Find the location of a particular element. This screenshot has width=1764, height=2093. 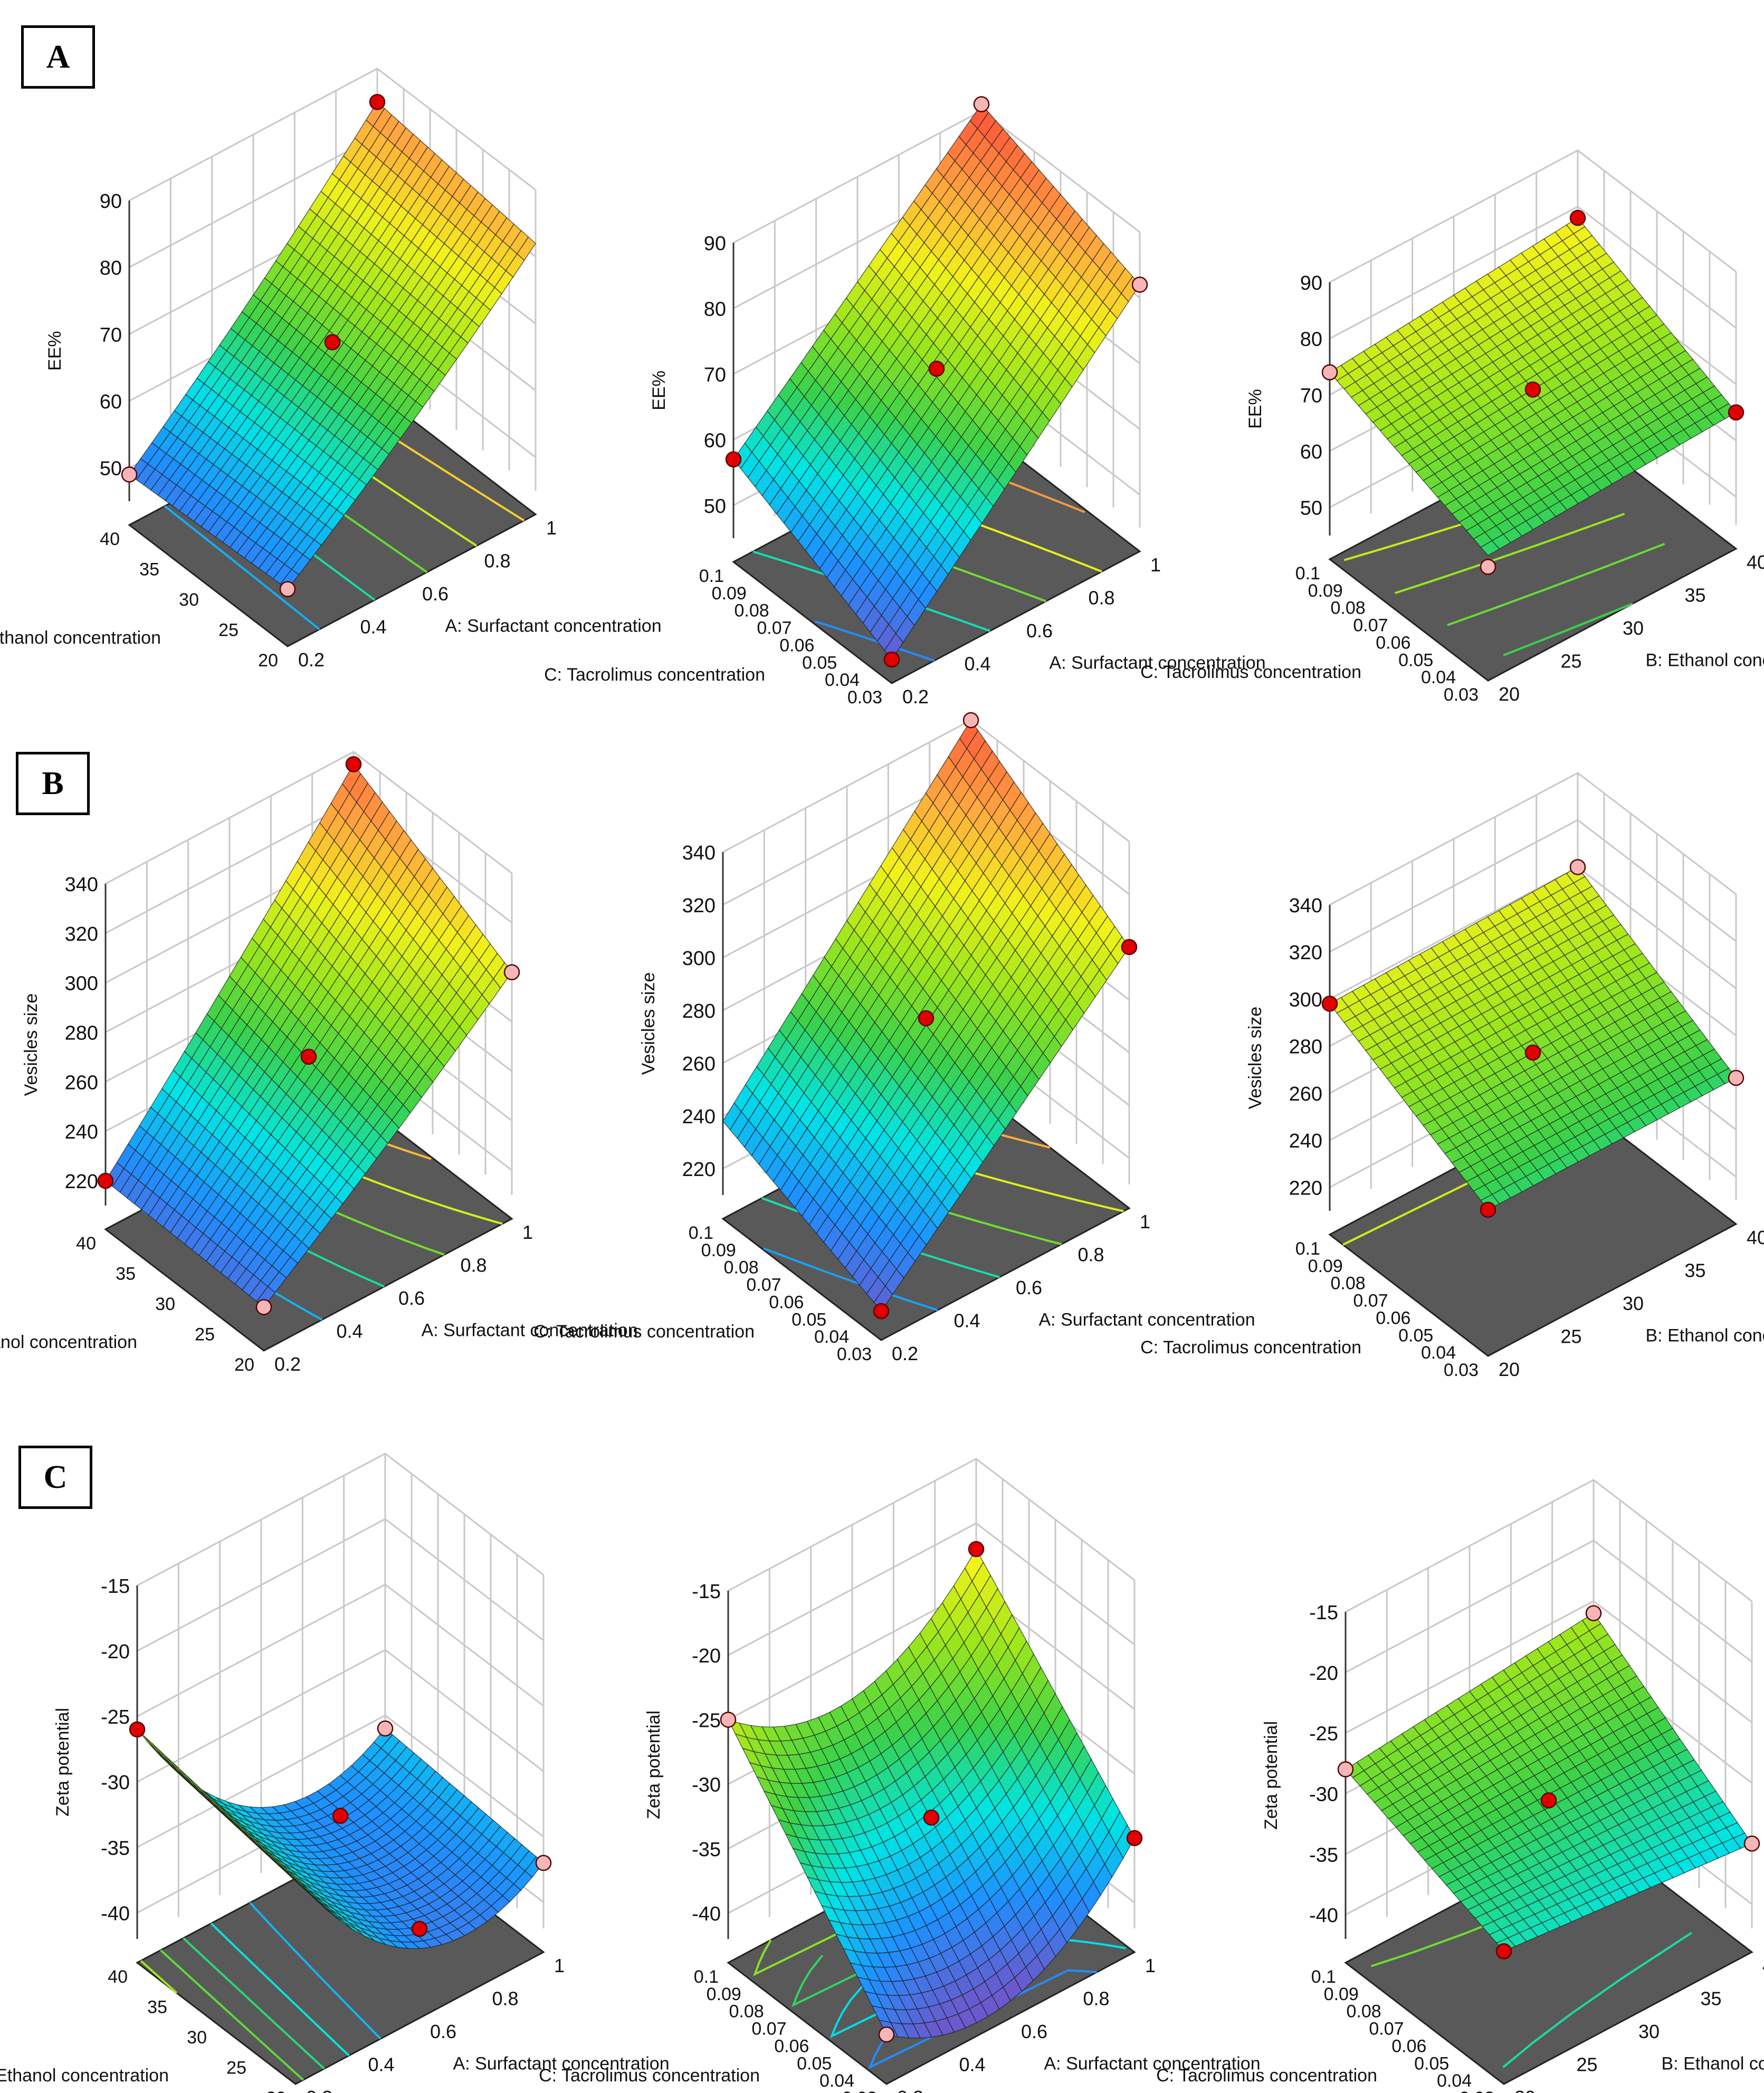

y-tick-label: 30 is located at coordinates (165, 1304).